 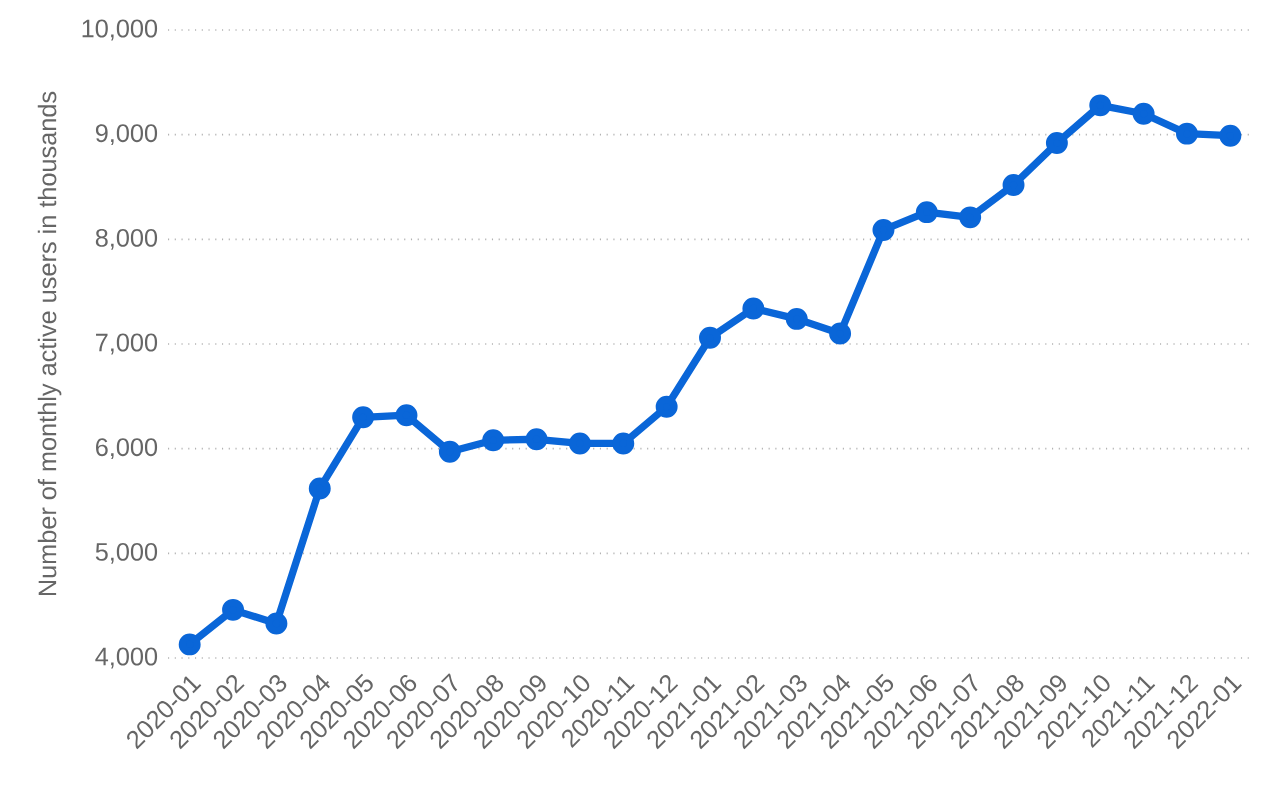 I want to click on y-tick-label: 7,000, so click(x=127, y=344).